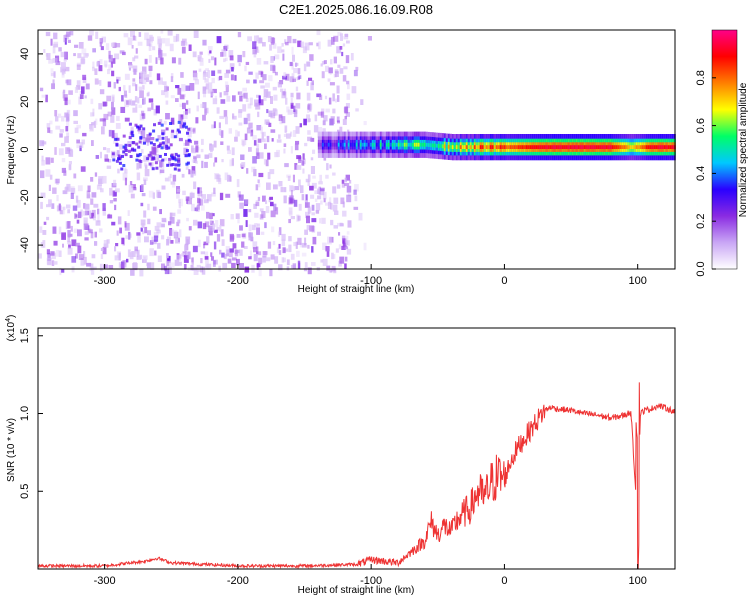 This screenshot has height=600, width=750. What do you see at coordinates (11, 150) in the screenshot?
I see `spectrogram-y-label: Frequency (Hz)` at bounding box center [11, 150].